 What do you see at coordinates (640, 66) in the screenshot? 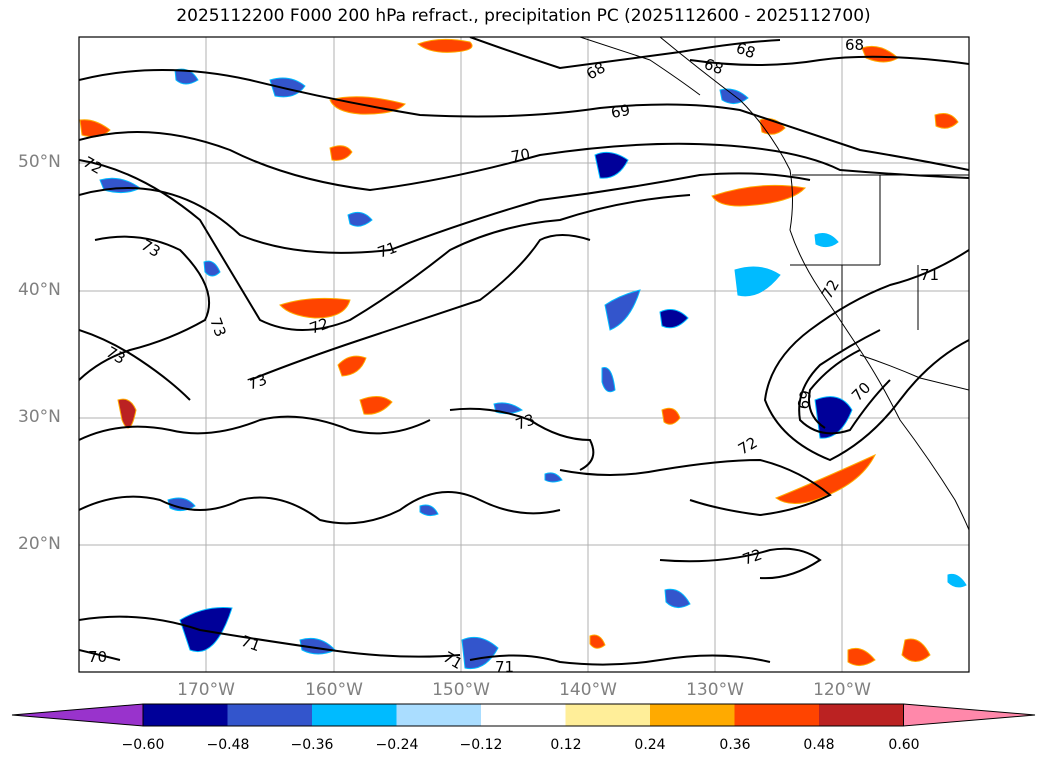
I see `coastline-alaska` at bounding box center [640, 66].